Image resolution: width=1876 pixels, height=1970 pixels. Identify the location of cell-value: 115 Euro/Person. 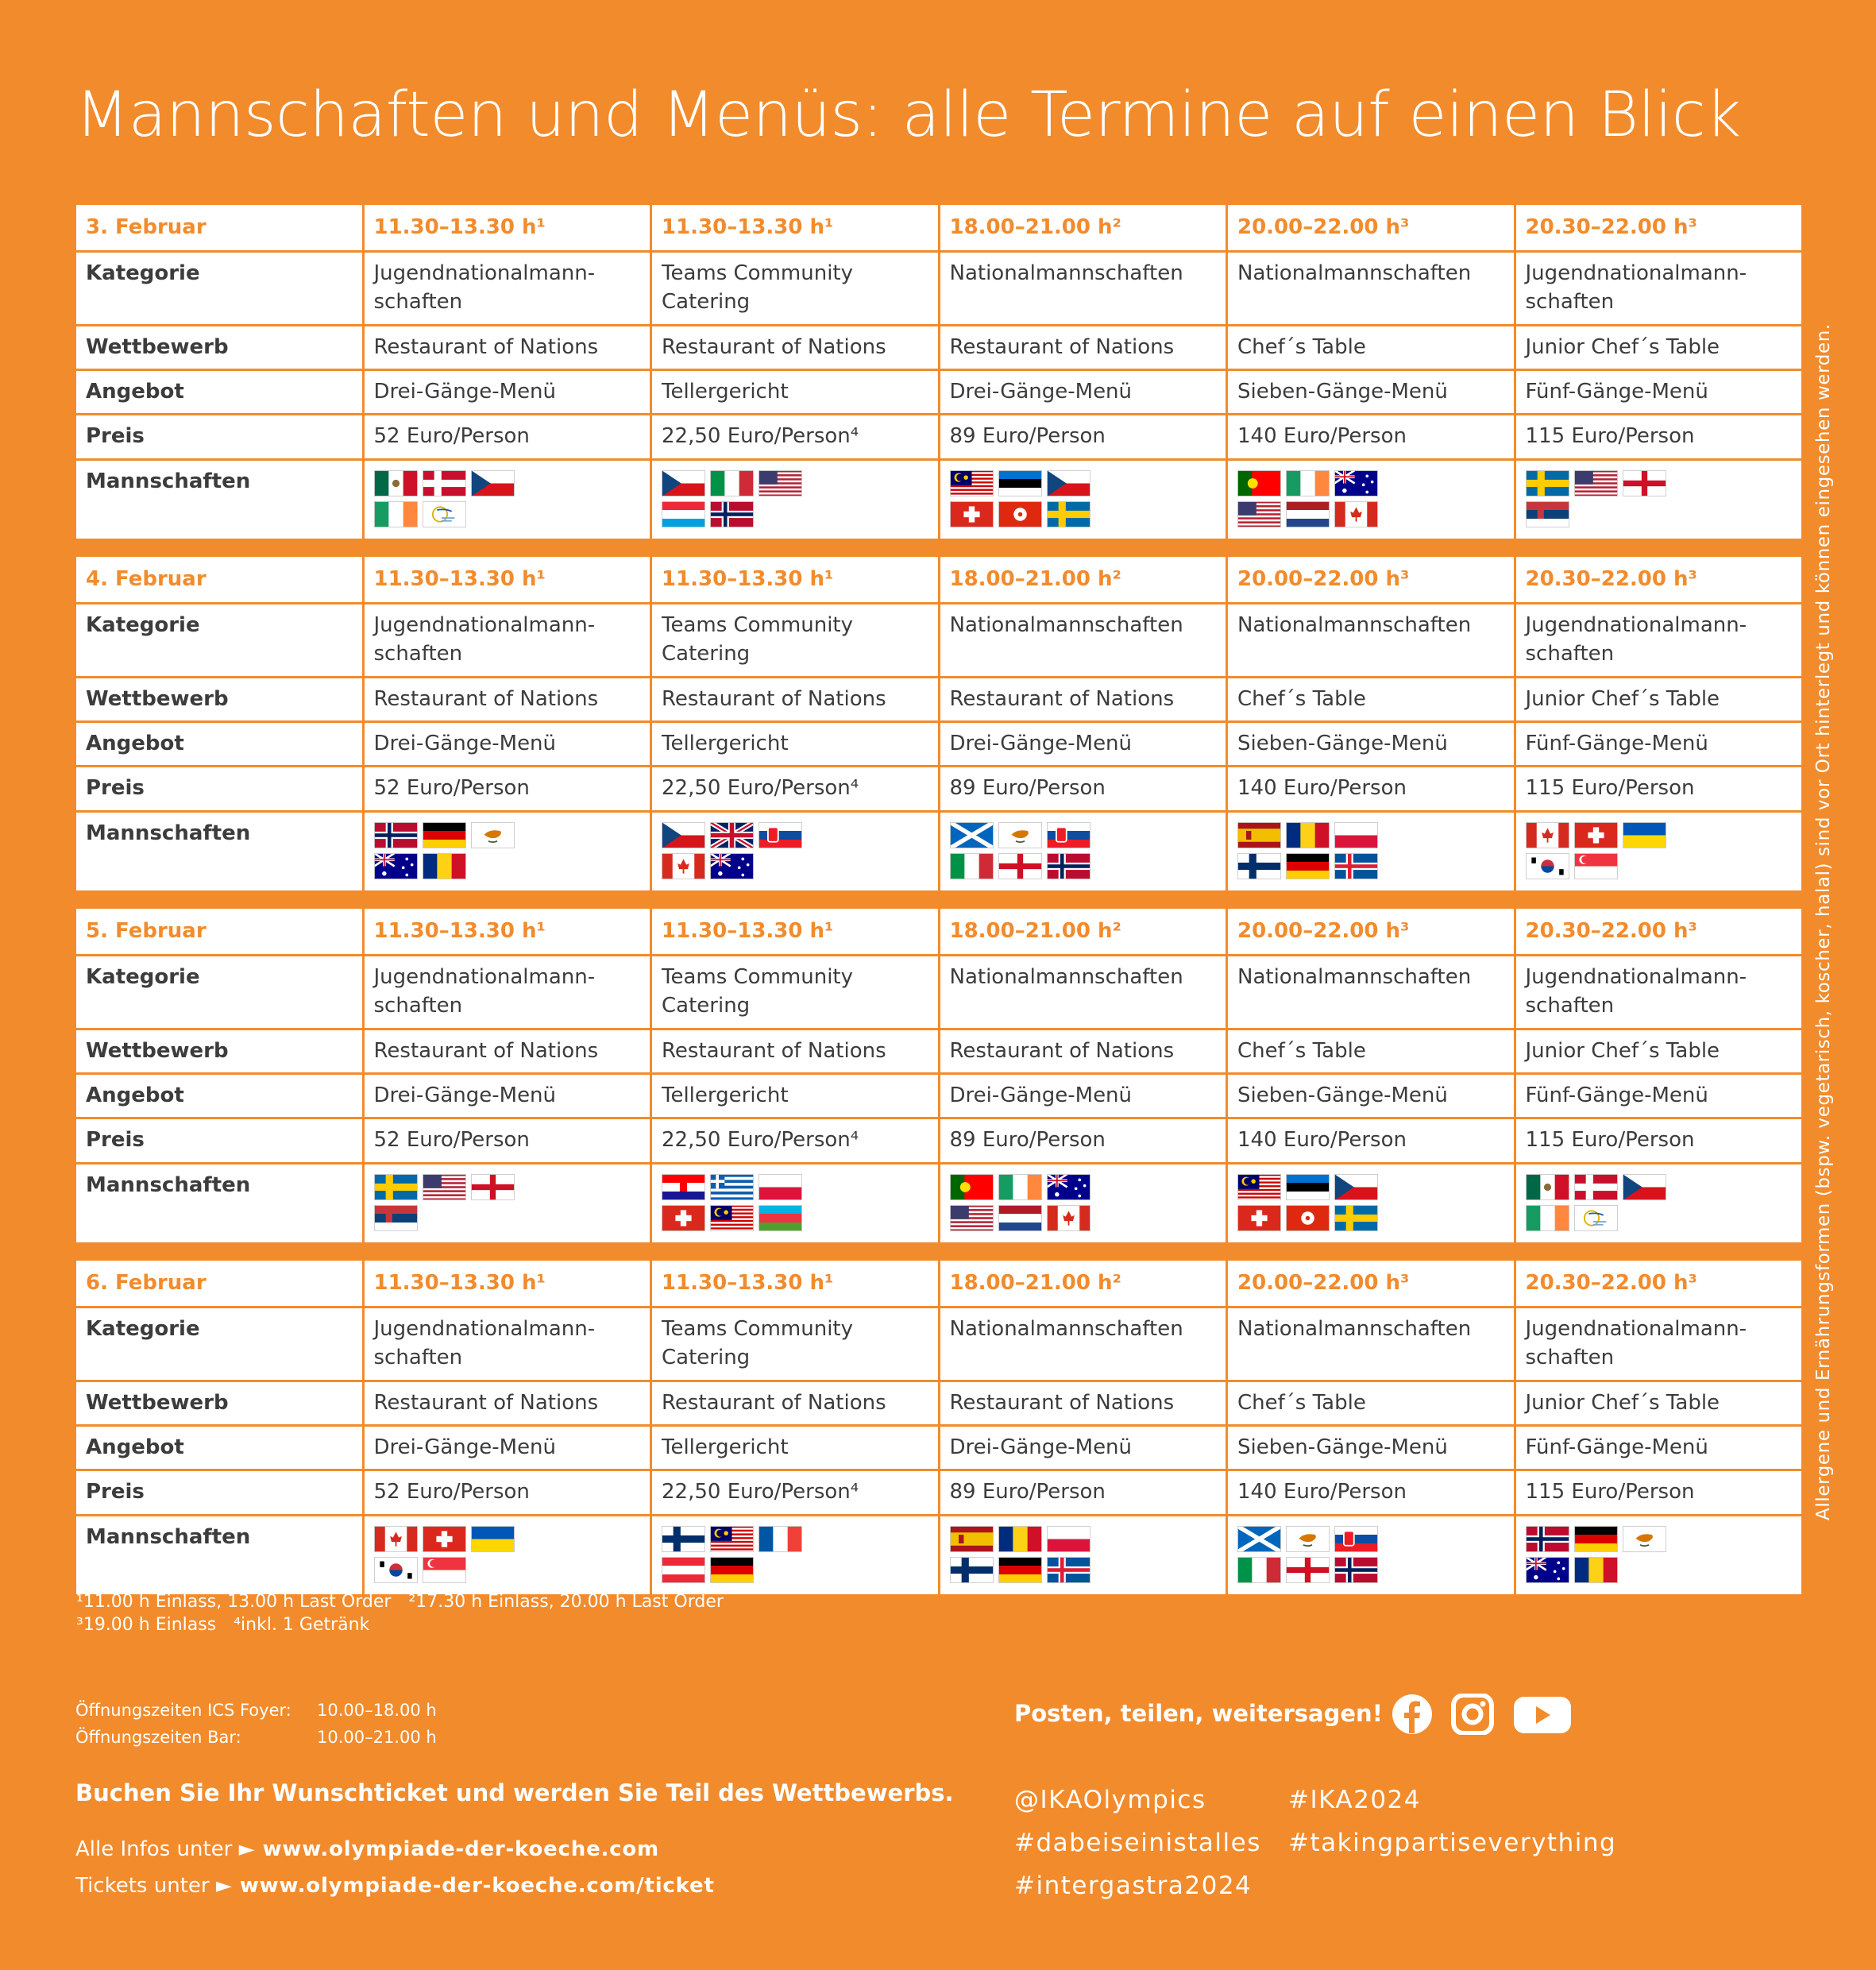
(1658, 1140).